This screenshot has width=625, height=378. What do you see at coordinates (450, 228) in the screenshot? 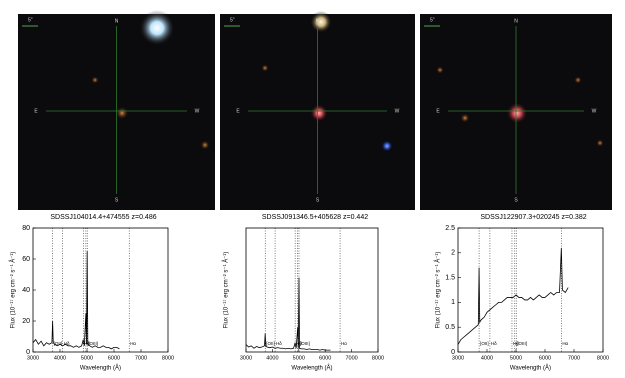
I see `y-tick-label: 2.5` at bounding box center [450, 228].